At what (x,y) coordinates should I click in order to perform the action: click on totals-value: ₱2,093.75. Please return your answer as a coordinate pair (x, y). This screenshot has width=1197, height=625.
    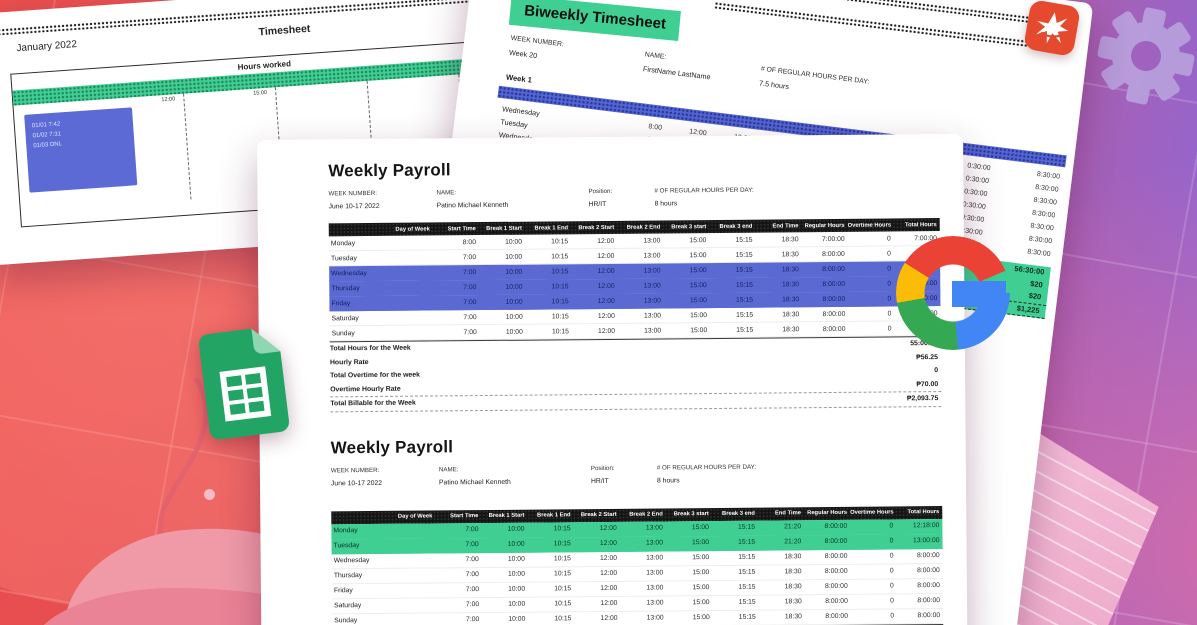
    Looking at the image, I should click on (922, 399).